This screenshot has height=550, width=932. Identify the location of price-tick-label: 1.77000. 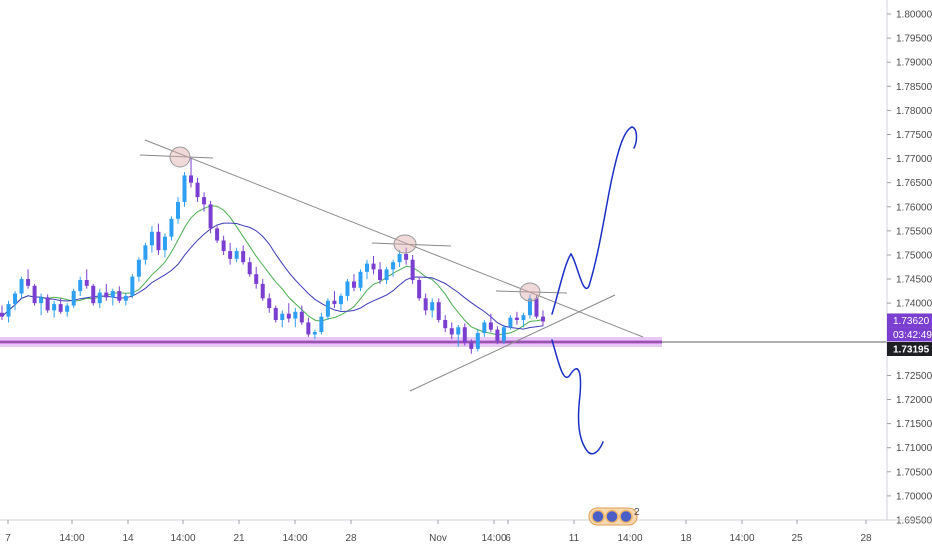
(914, 159).